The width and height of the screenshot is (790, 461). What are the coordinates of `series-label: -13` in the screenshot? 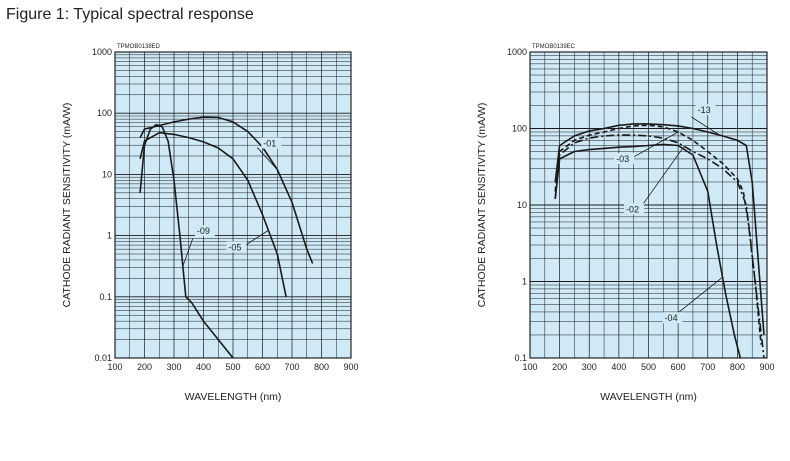 It's located at (704, 110).